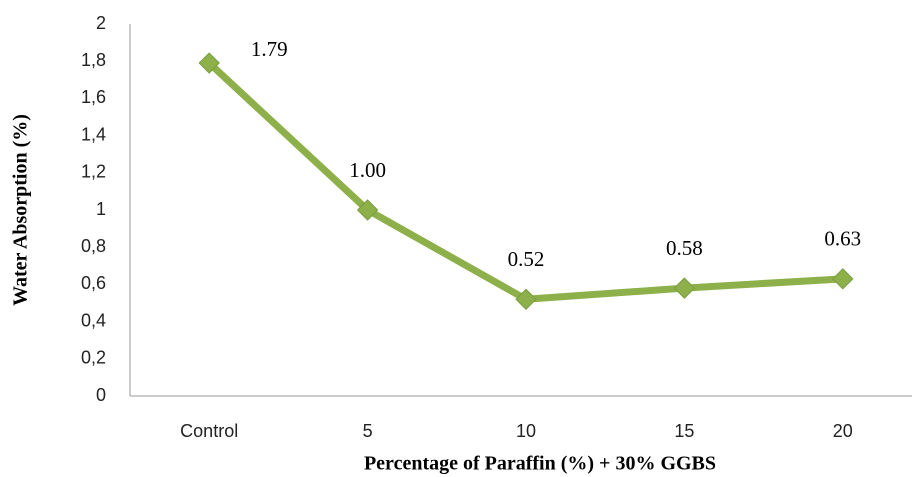 This screenshot has height=477, width=915. I want to click on y-tick-label: 1,8, so click(93, 60).